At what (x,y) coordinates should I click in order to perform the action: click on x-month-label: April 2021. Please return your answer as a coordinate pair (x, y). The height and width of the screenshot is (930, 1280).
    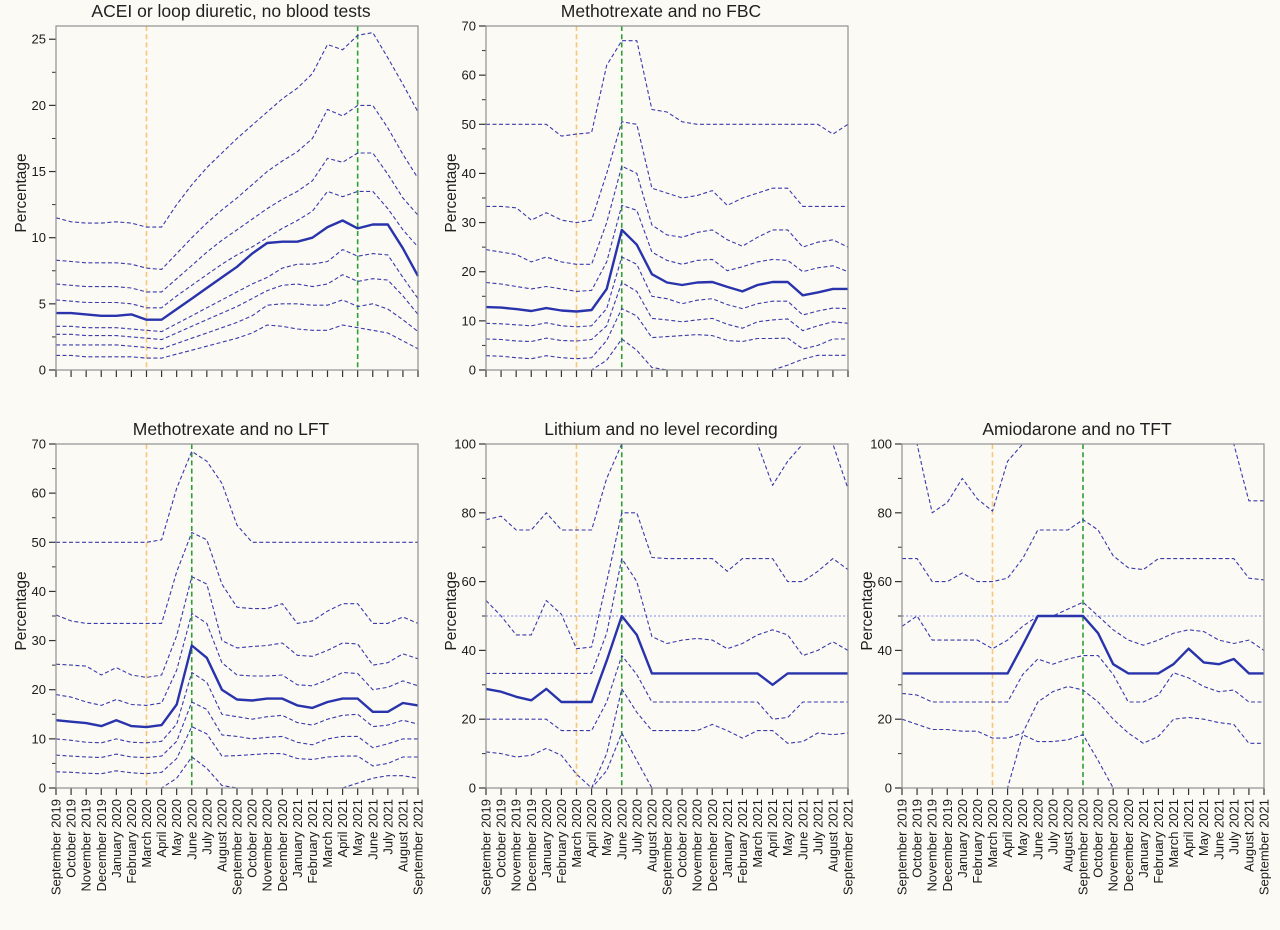
    Looking at the image, I should click on (342, 828).